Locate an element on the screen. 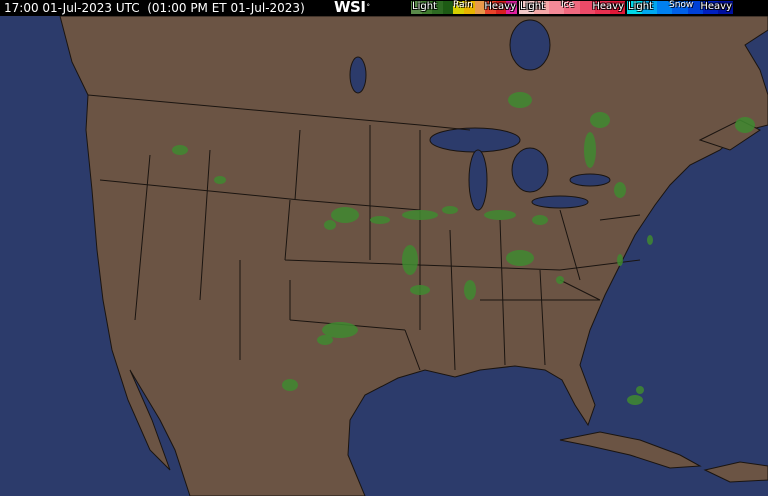 This screenshot has height=496, width=768. rain-title: Rain is located at coordinates (463, 5).